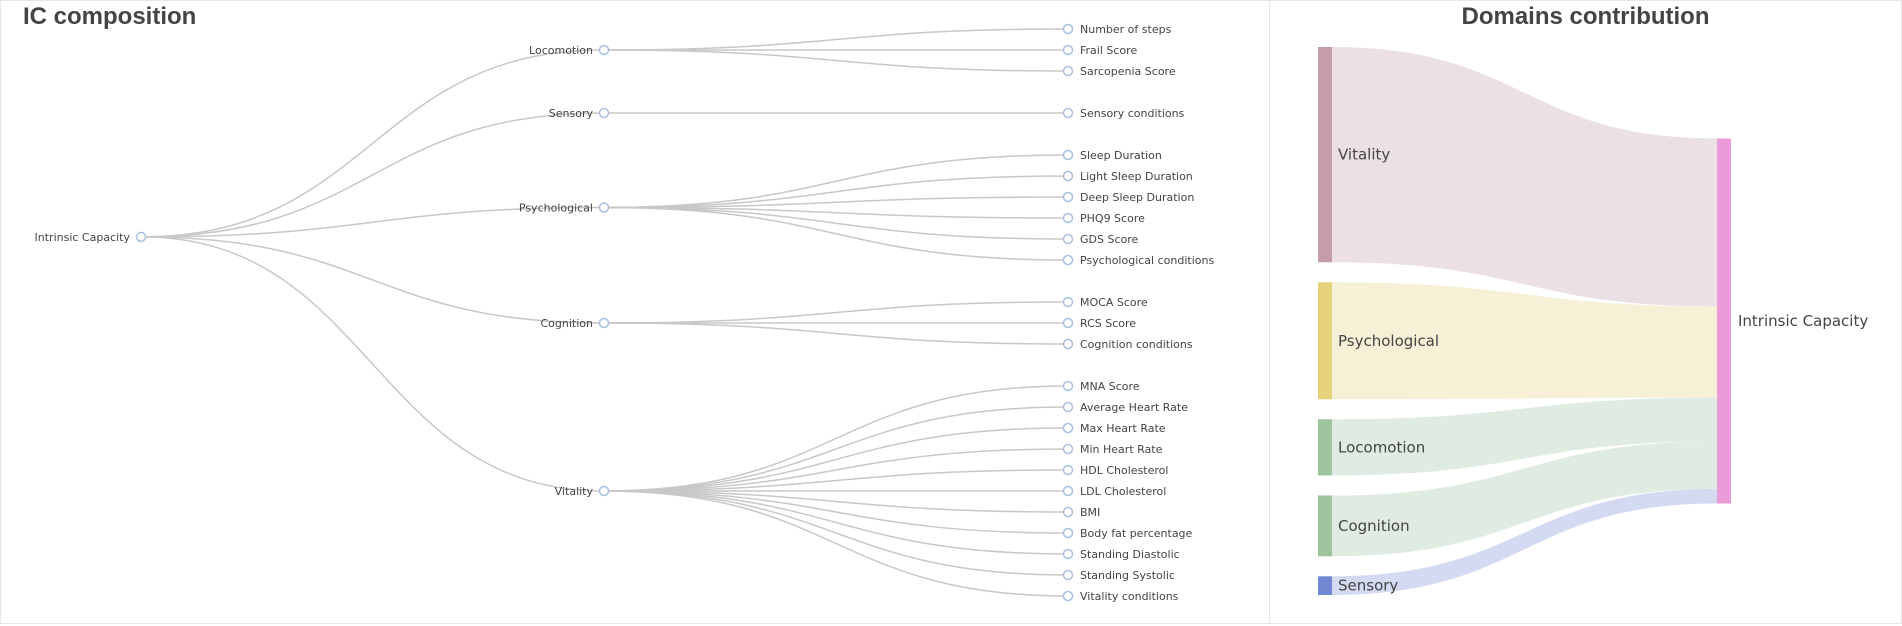  Describe the element at coordinates (1068, 239) in the screenshot. I see `tree-node-gds-score` at that location.